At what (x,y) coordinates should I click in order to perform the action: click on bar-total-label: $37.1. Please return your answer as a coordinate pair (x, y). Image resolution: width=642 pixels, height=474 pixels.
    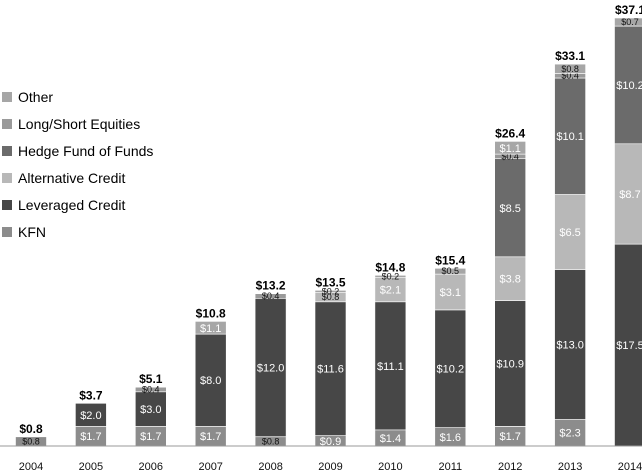
    Looking at the image, I should click on (628, 10).